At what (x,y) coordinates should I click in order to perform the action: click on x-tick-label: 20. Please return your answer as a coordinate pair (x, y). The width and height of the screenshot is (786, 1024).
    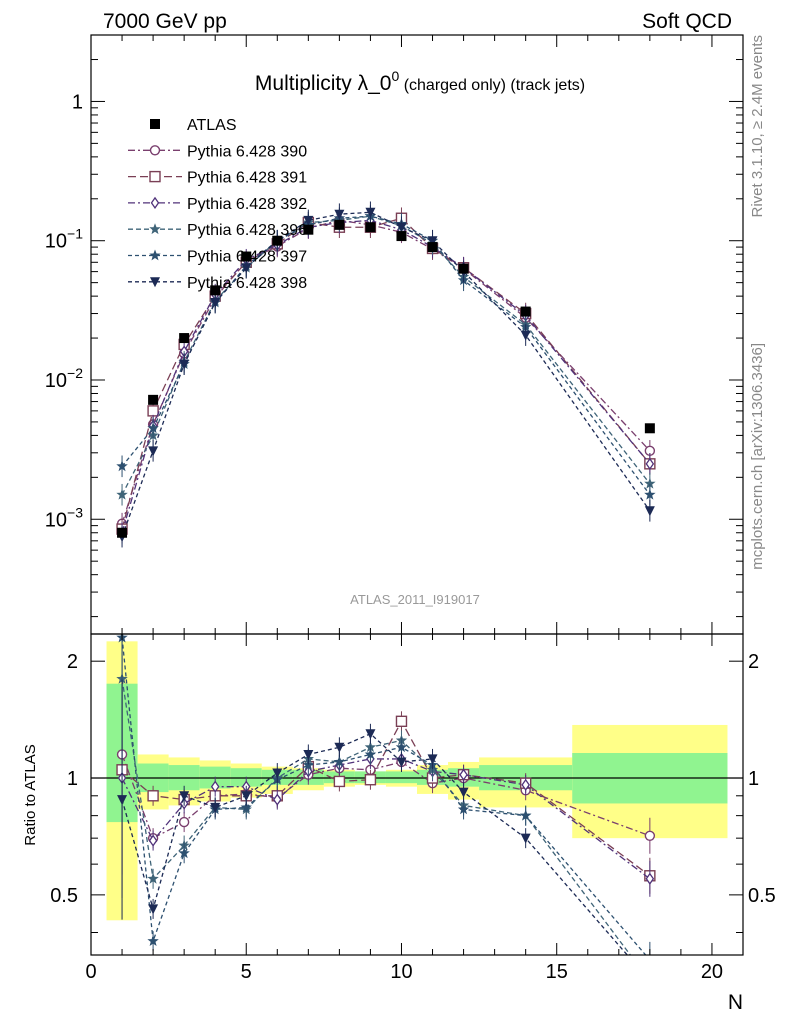
    Looking at the image, I should click on (712, 972).